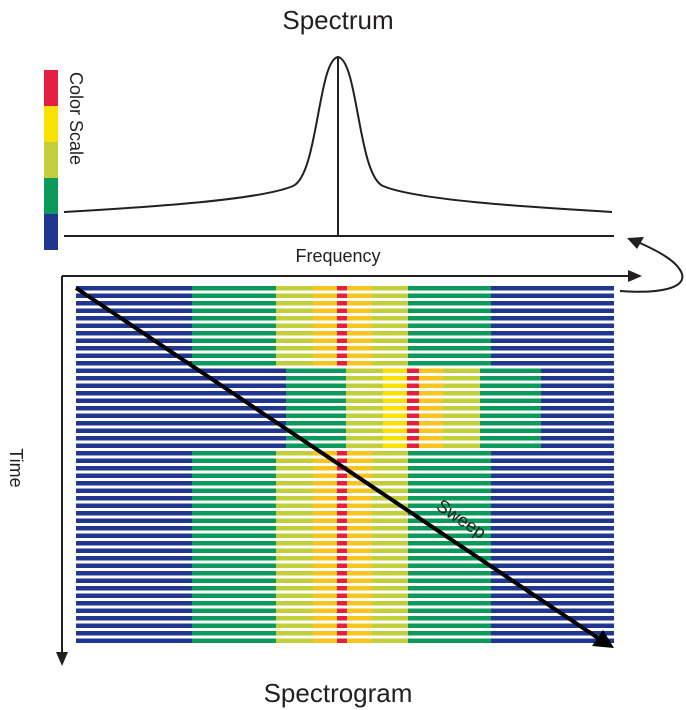  Describe the element at coordinates (51, 160) in the screenshot. I see `color-scale-swatch-yellowgreen` at that location.